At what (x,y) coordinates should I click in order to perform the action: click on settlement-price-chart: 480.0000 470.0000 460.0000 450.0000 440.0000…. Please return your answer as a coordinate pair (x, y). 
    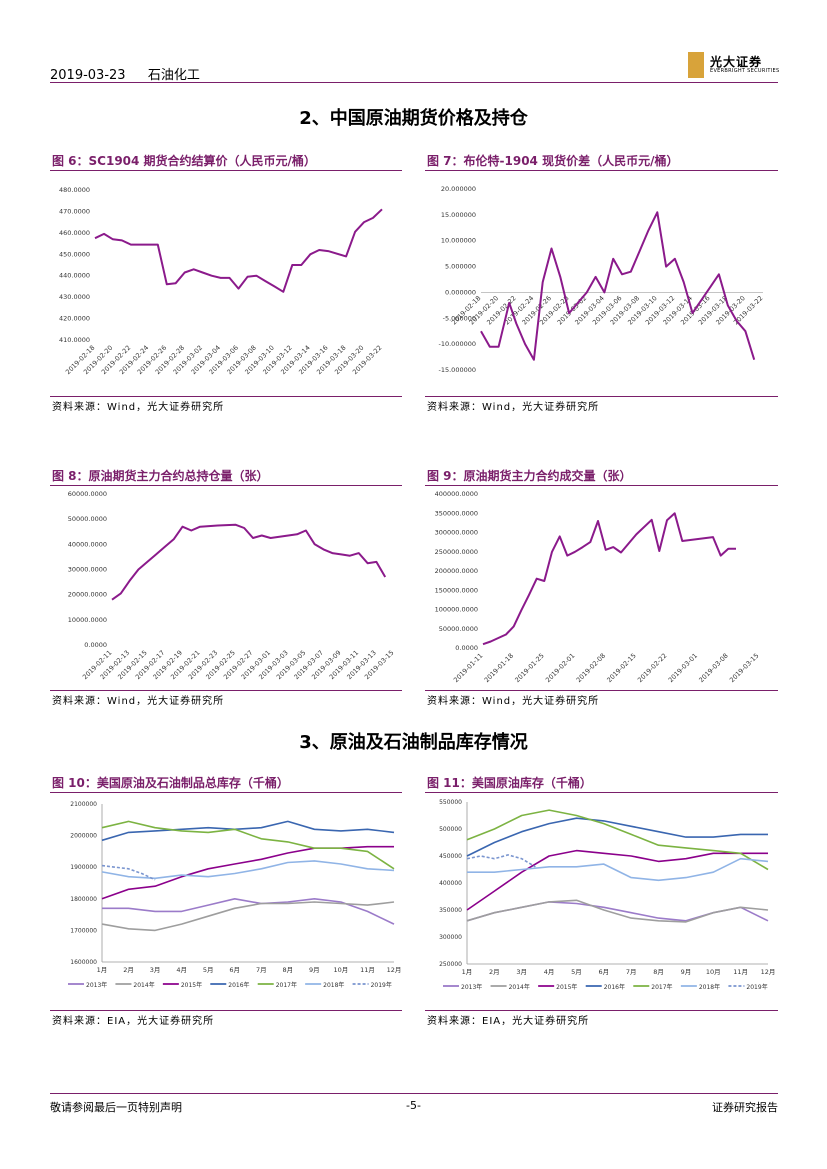
    Looking at the image, I should click on (221, 281).